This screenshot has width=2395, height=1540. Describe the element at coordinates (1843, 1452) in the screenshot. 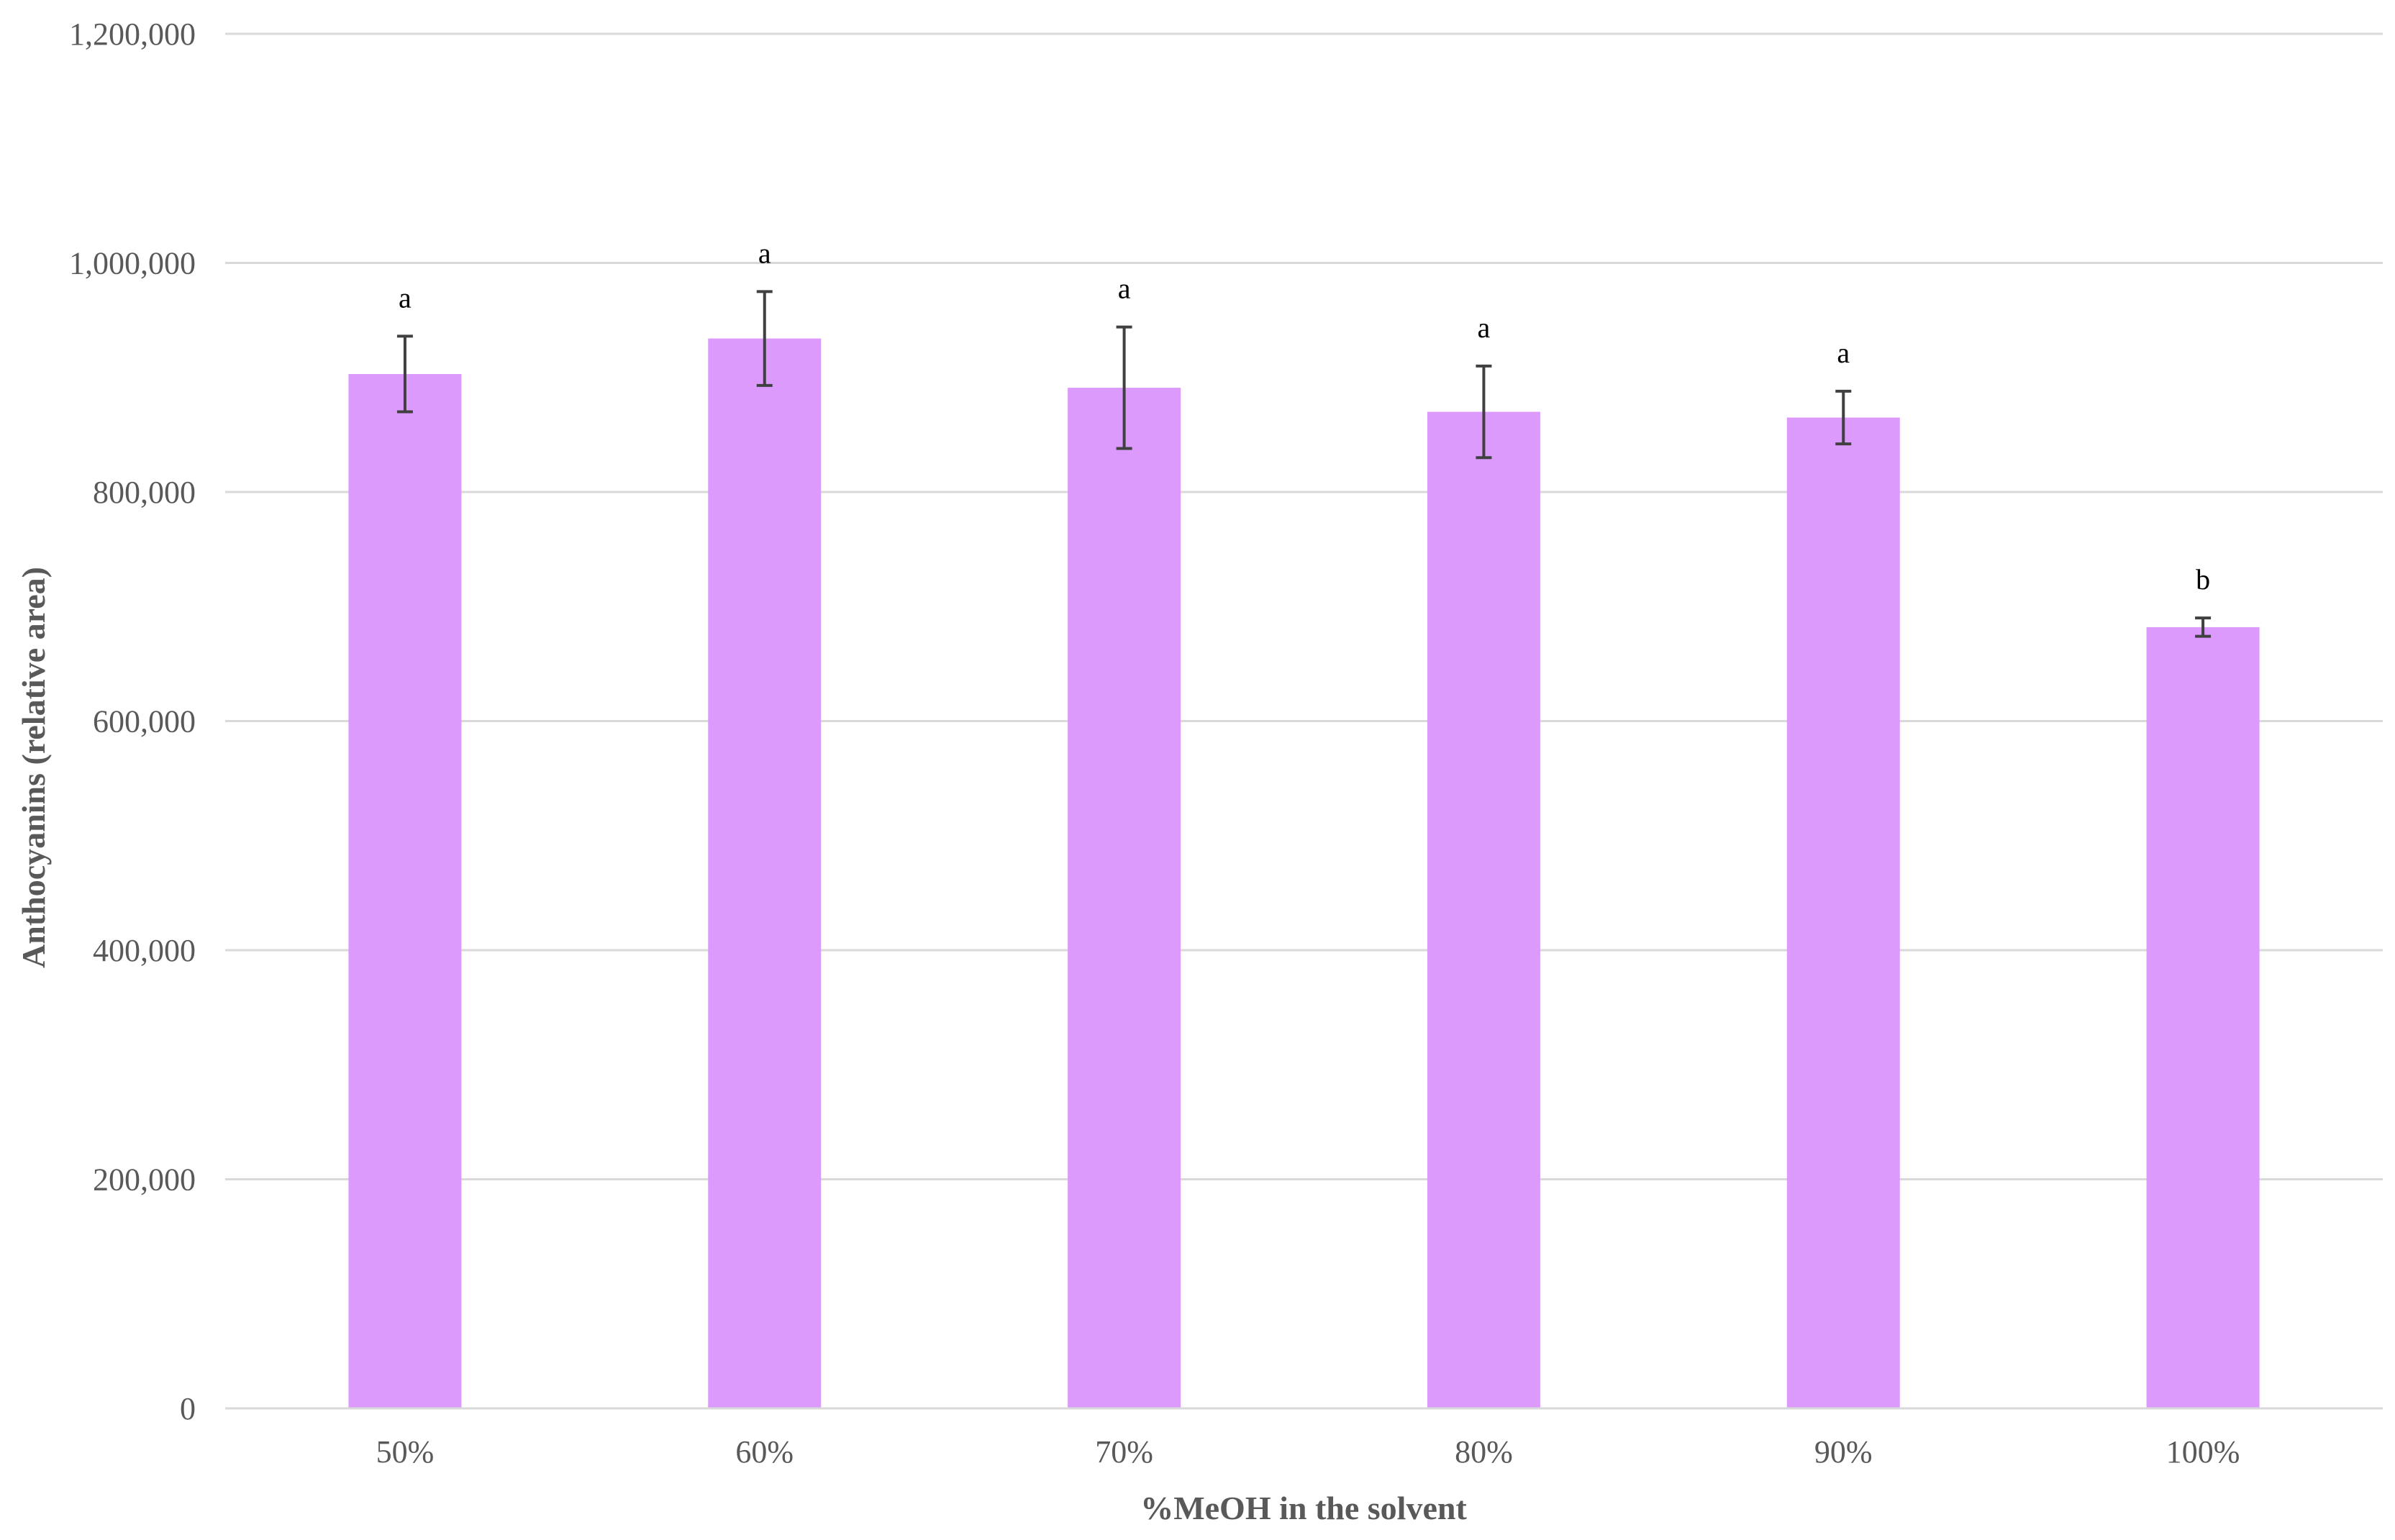

I see `x-tick-label: 90%` at that location.